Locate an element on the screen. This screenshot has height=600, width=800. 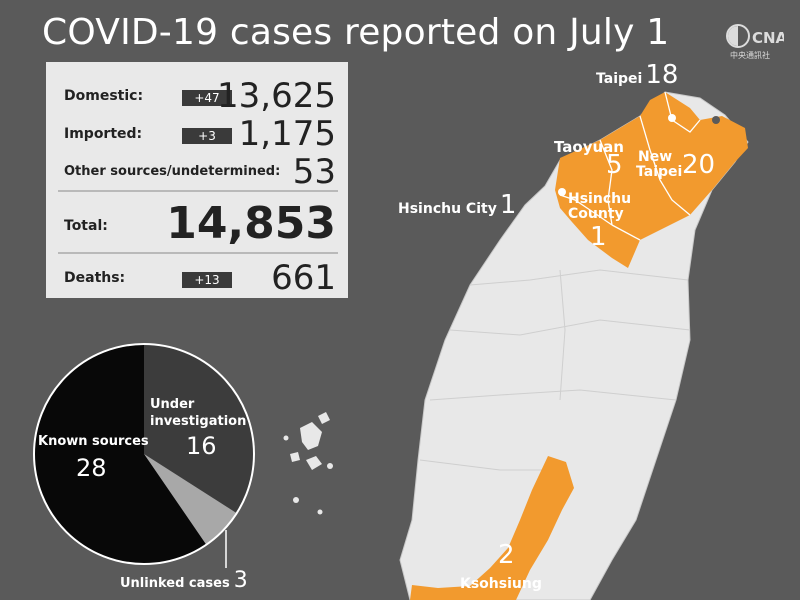
imported-label: Imported: is located at coordinates (103, 134).